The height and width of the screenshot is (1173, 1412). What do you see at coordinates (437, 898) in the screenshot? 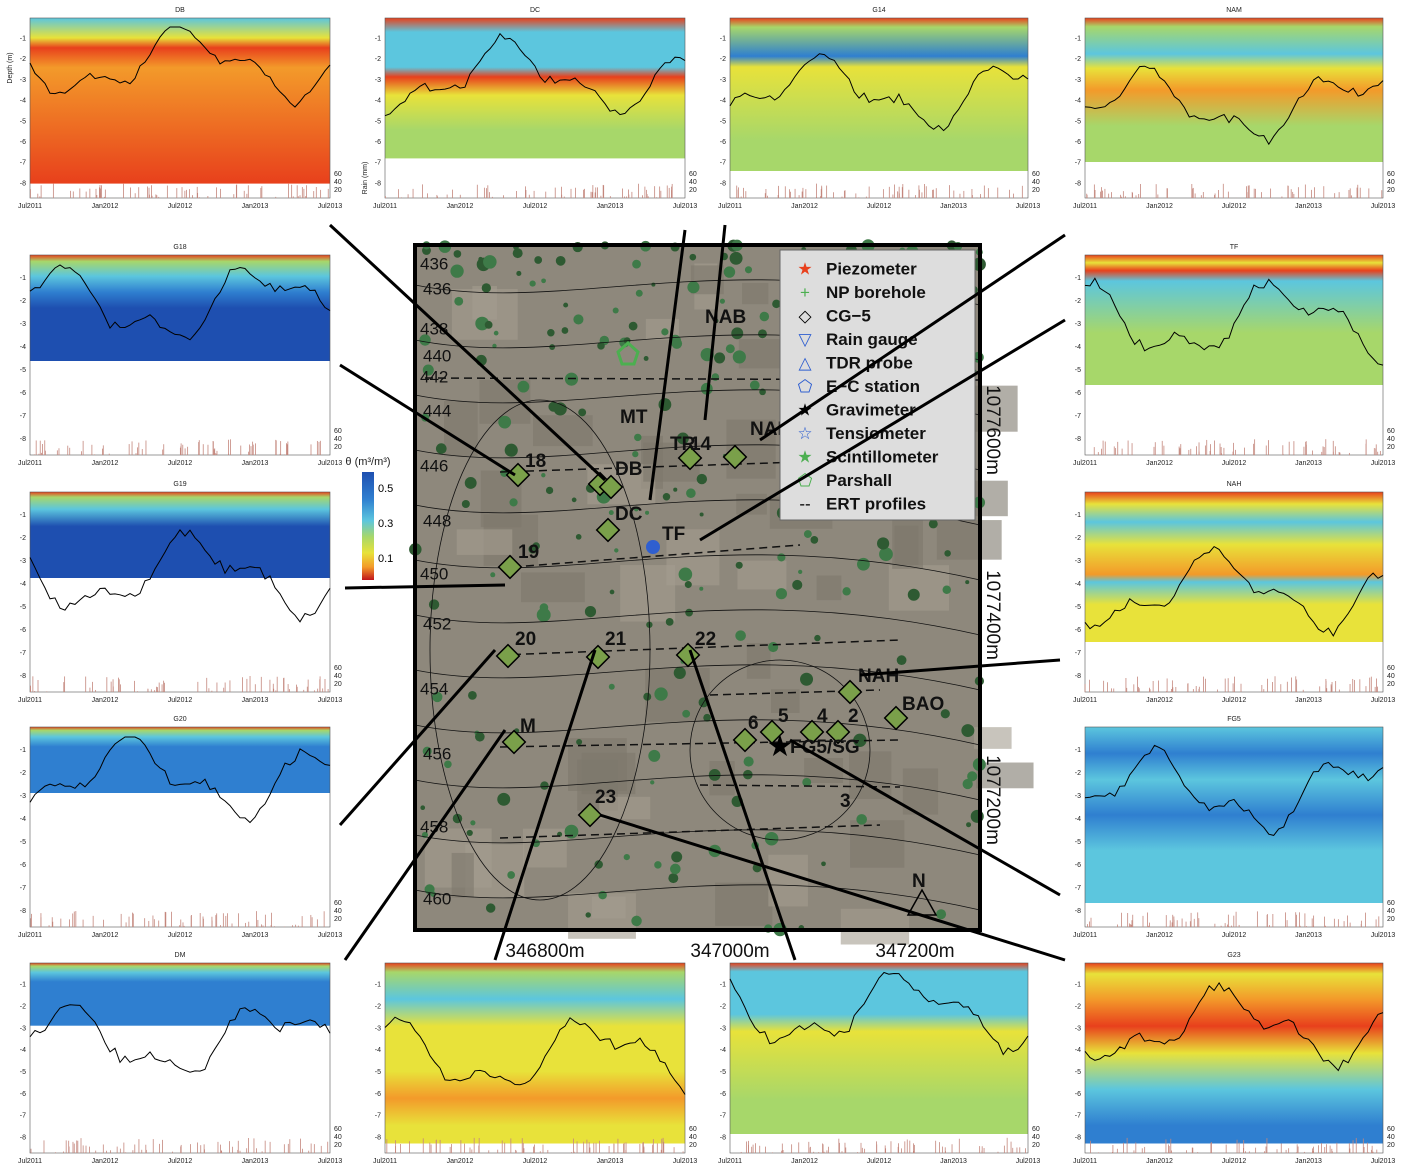
I see `contour-label: 460` at bounding box center [437, 898].